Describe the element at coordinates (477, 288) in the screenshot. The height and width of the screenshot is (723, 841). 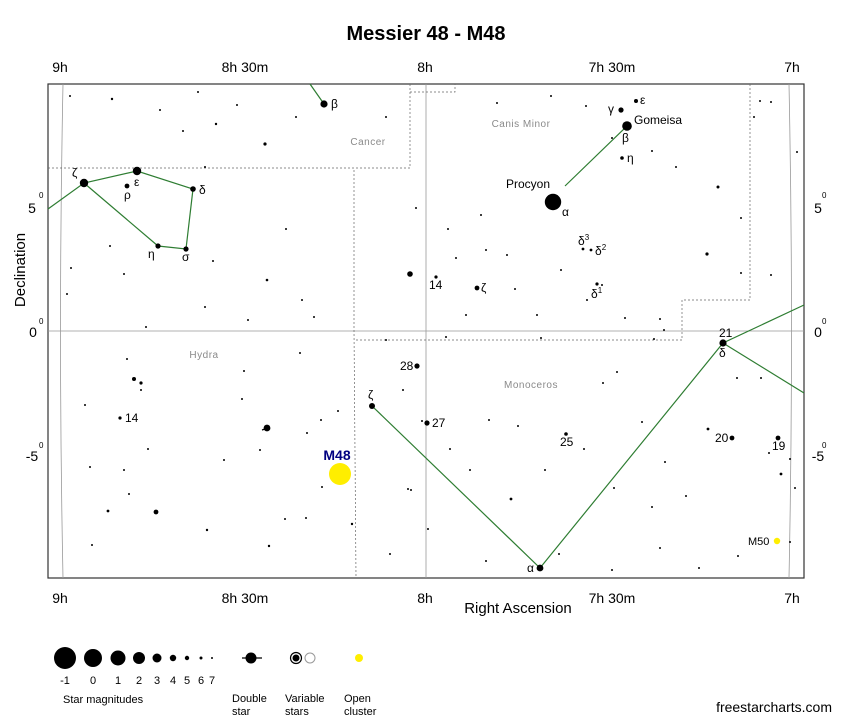
I see `star-zeta-cmi` at that location.